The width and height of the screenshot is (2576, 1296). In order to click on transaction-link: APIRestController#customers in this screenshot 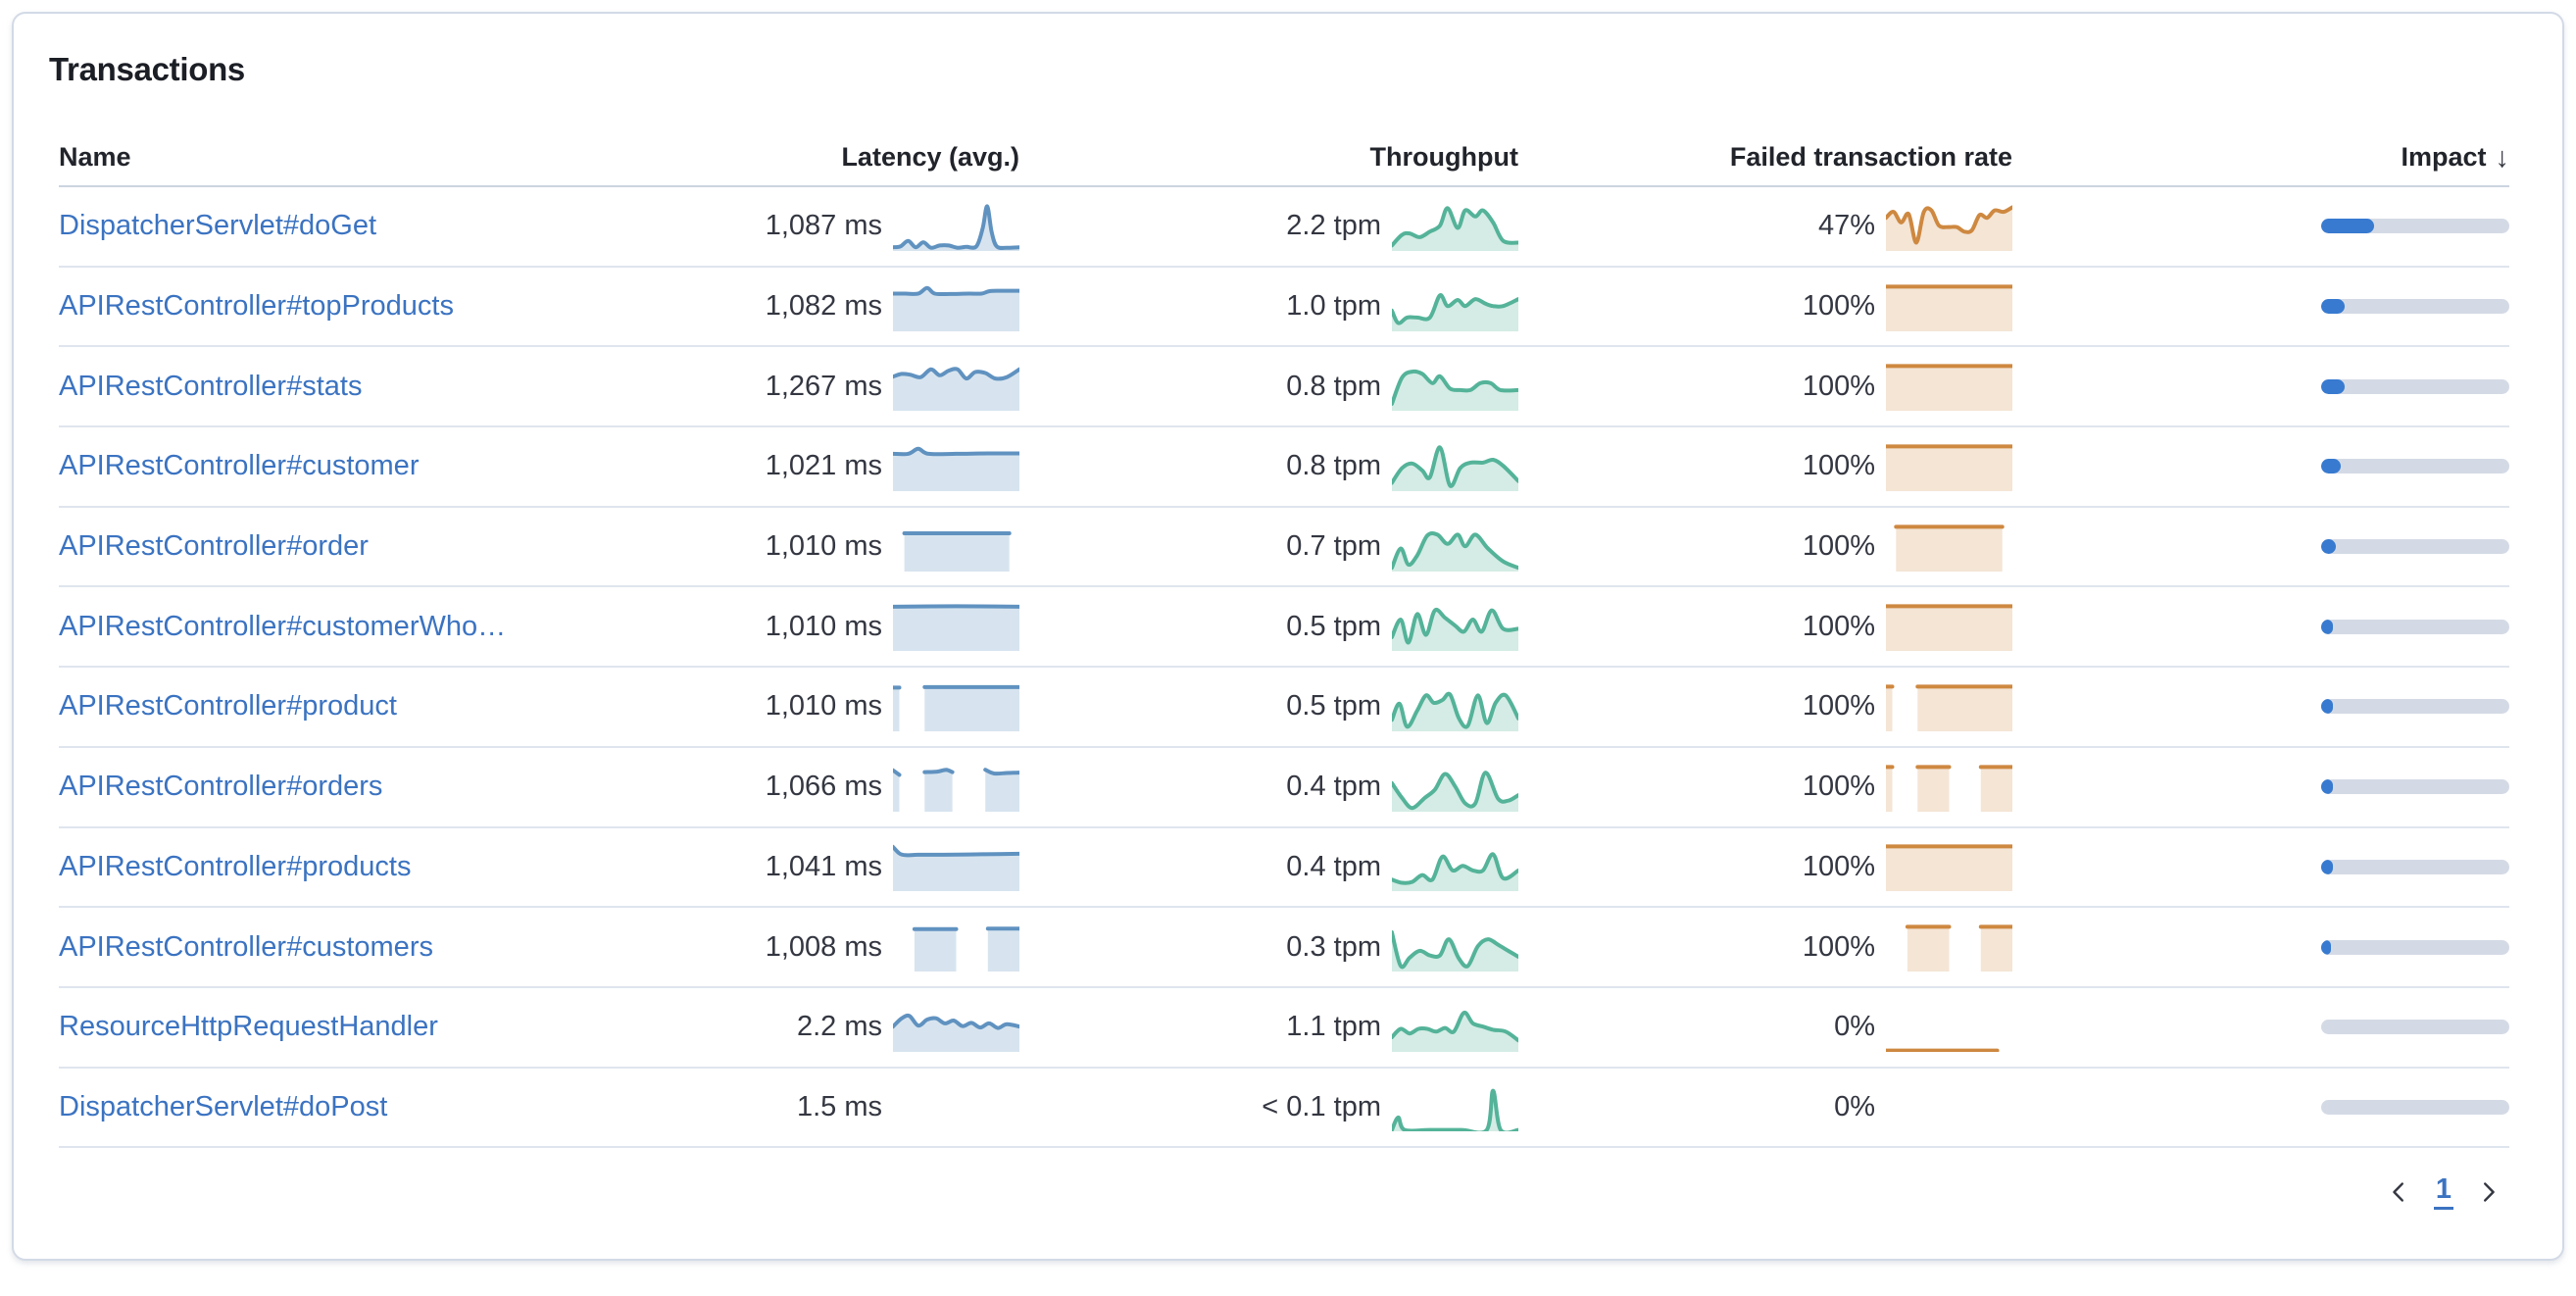, I will do `click(246, 946)`.